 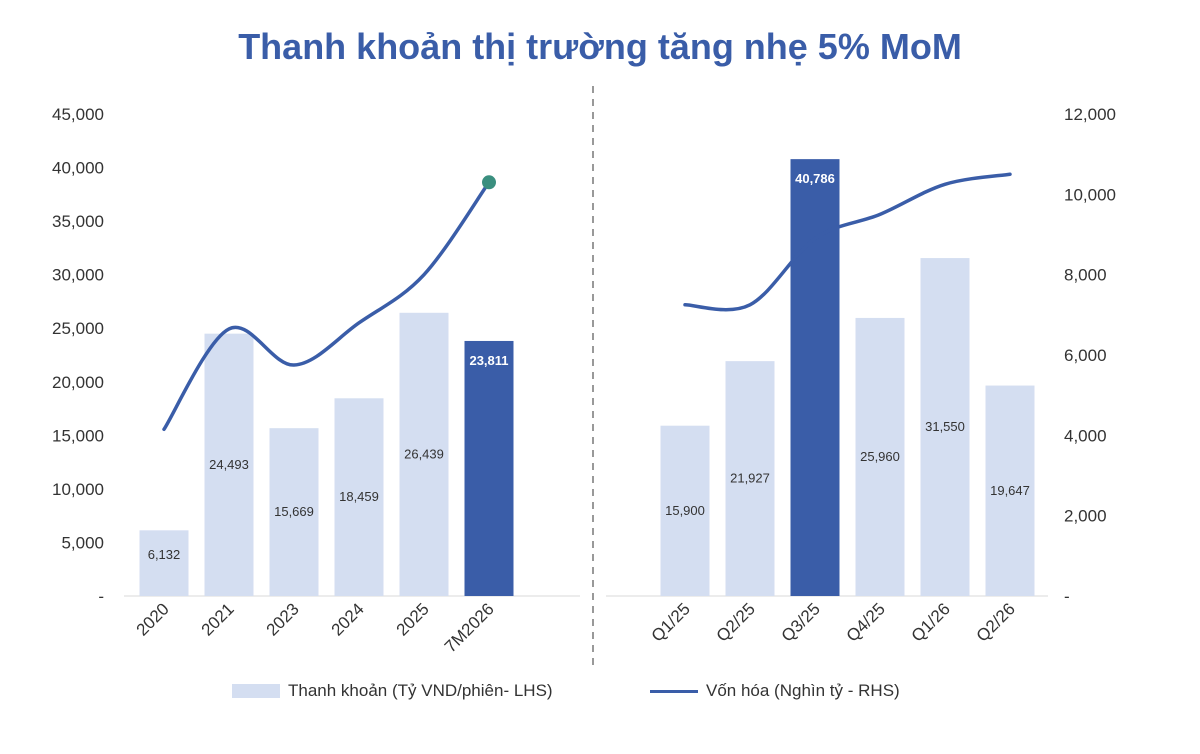 What do you see at coordinates (78, 114) in the screenshot?
I see `left-axis-tick: 45,000` at bounding box center [78, 114].